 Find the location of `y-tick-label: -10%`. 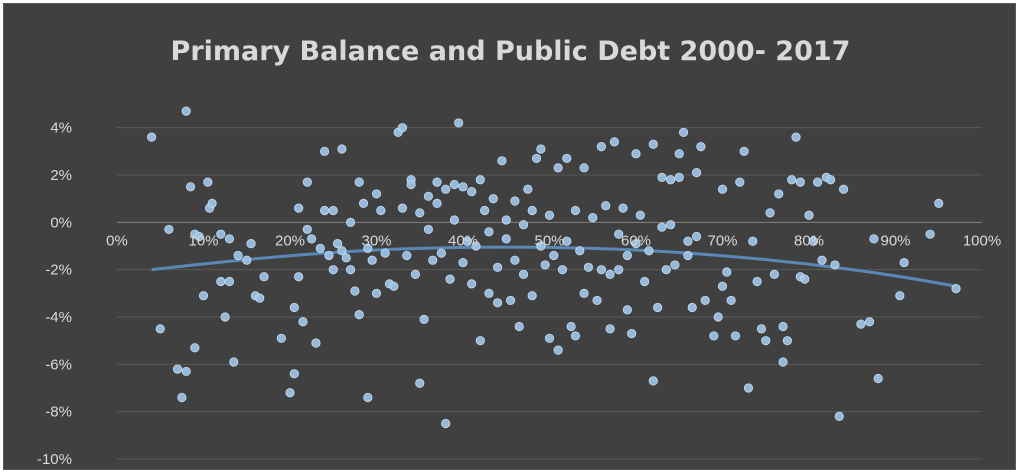

y-tick-label: -10% is located at coordinates (54, 459).